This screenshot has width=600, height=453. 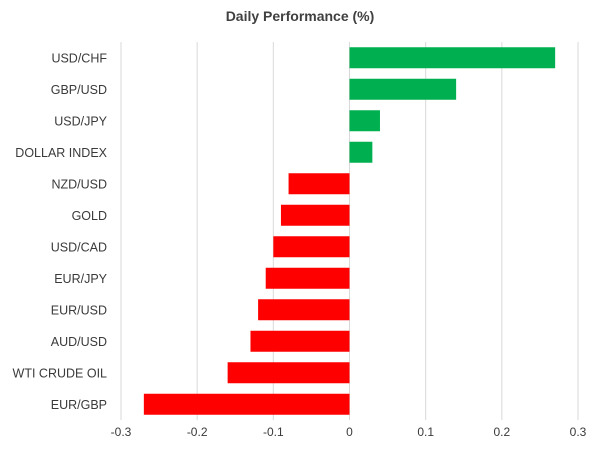 What do you see at coordinates (79, 90) in the screenshot?
I see `category-label: GBP/USD` at bounding box center [79, 90].